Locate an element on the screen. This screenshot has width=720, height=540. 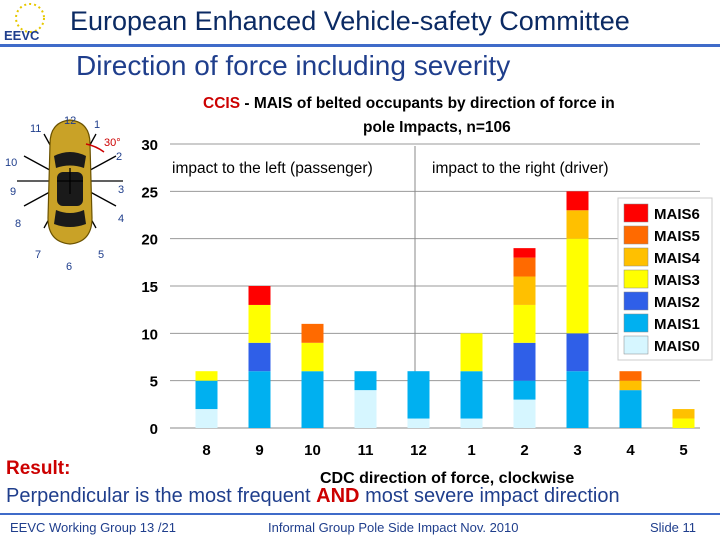
bar-2-mais1 is located at coordinates (524, 390).